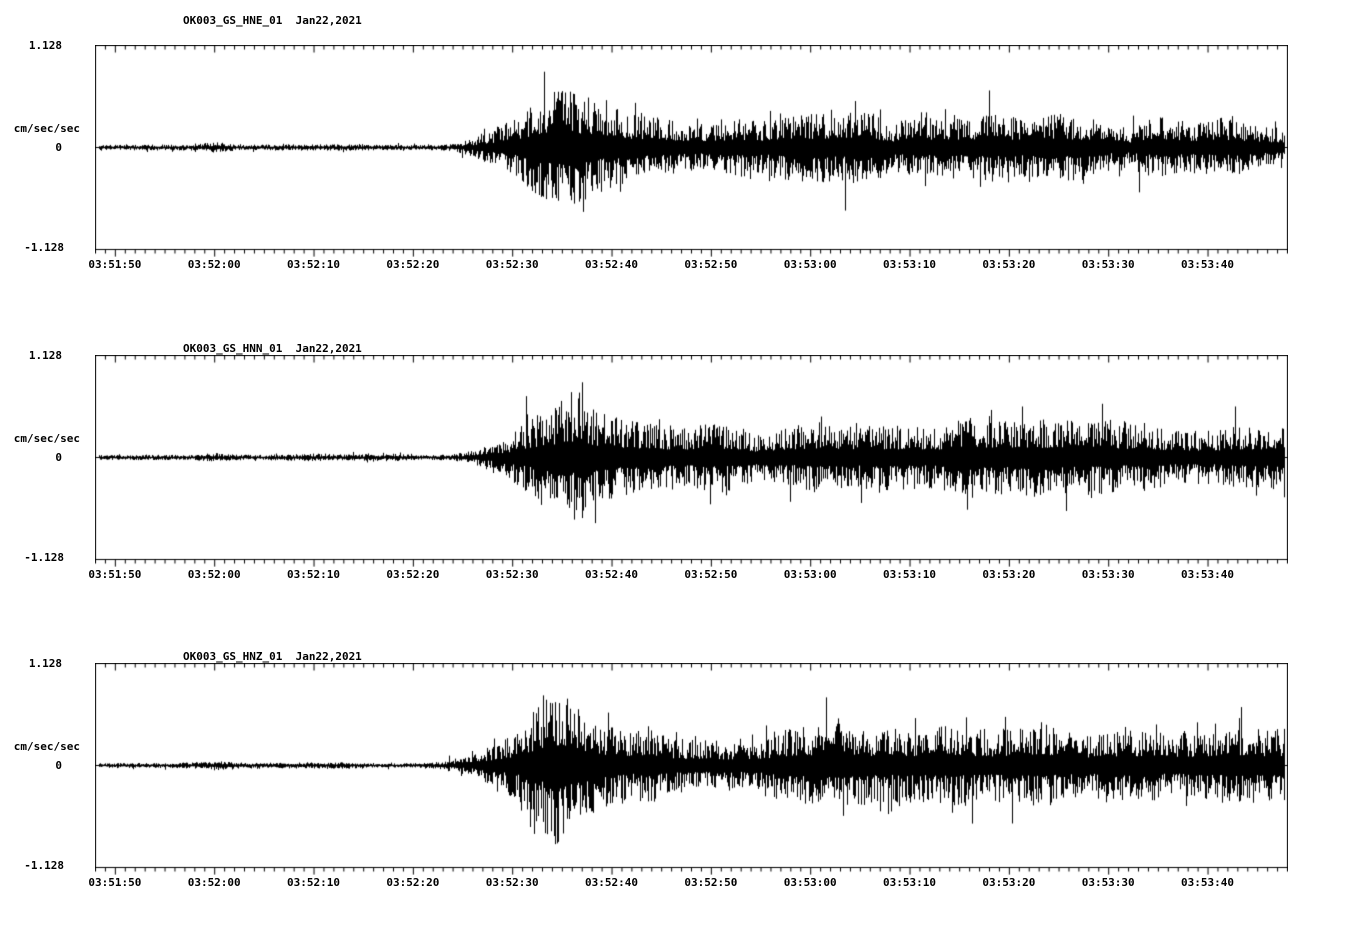 This screenshot has height=930, width=1358. Describe the element at coordinates (272, 348) in the screenshot. I see `panel-title-hnn: OK003_GS_HNN_01 Jan22,2021` at that location.